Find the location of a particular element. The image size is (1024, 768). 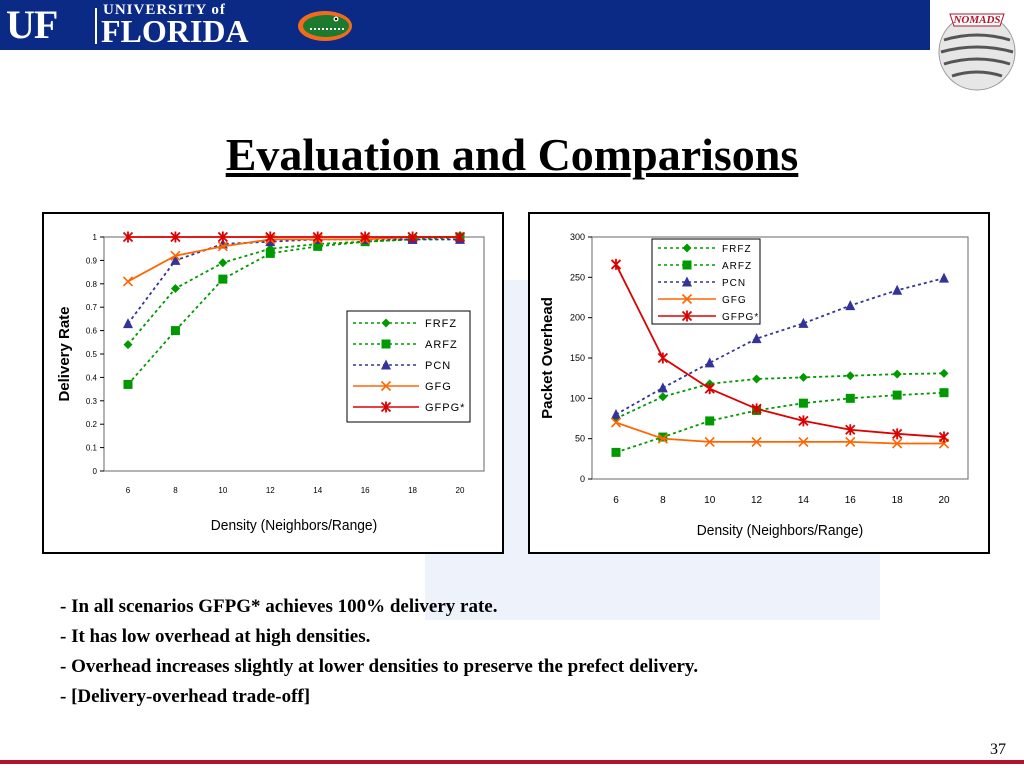

series-pcn is located at coordinates (780, 345).